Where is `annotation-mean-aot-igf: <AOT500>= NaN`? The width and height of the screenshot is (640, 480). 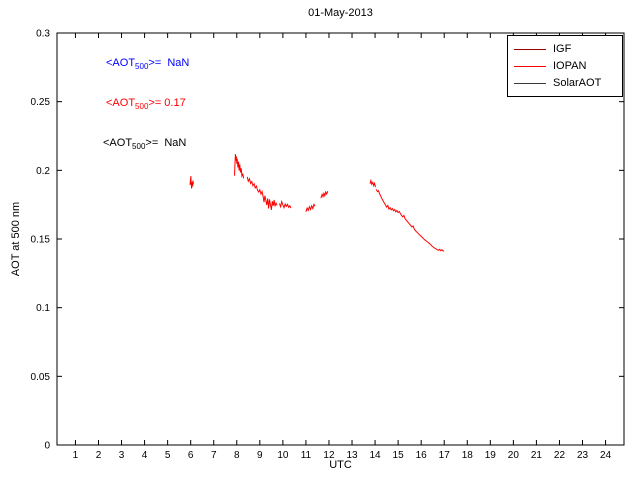
annotation-mean-aot-igf: <AOT500>= NaN is located at coordinates (147, 64).